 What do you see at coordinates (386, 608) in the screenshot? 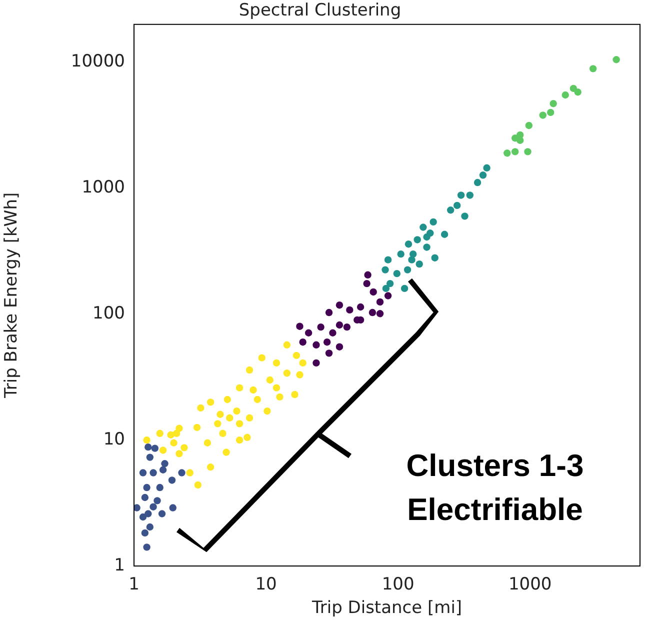
I see `x-axis-title: Trip Distance [mi]` at bounding box center [386, 608].